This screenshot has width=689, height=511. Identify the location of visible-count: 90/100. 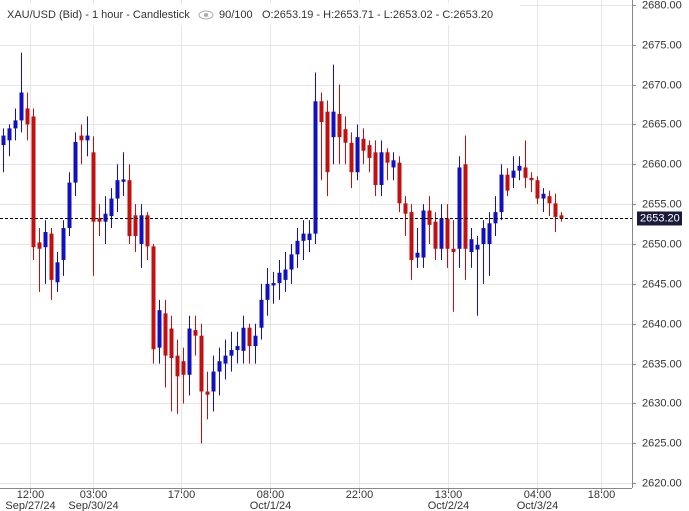
(236, 15).